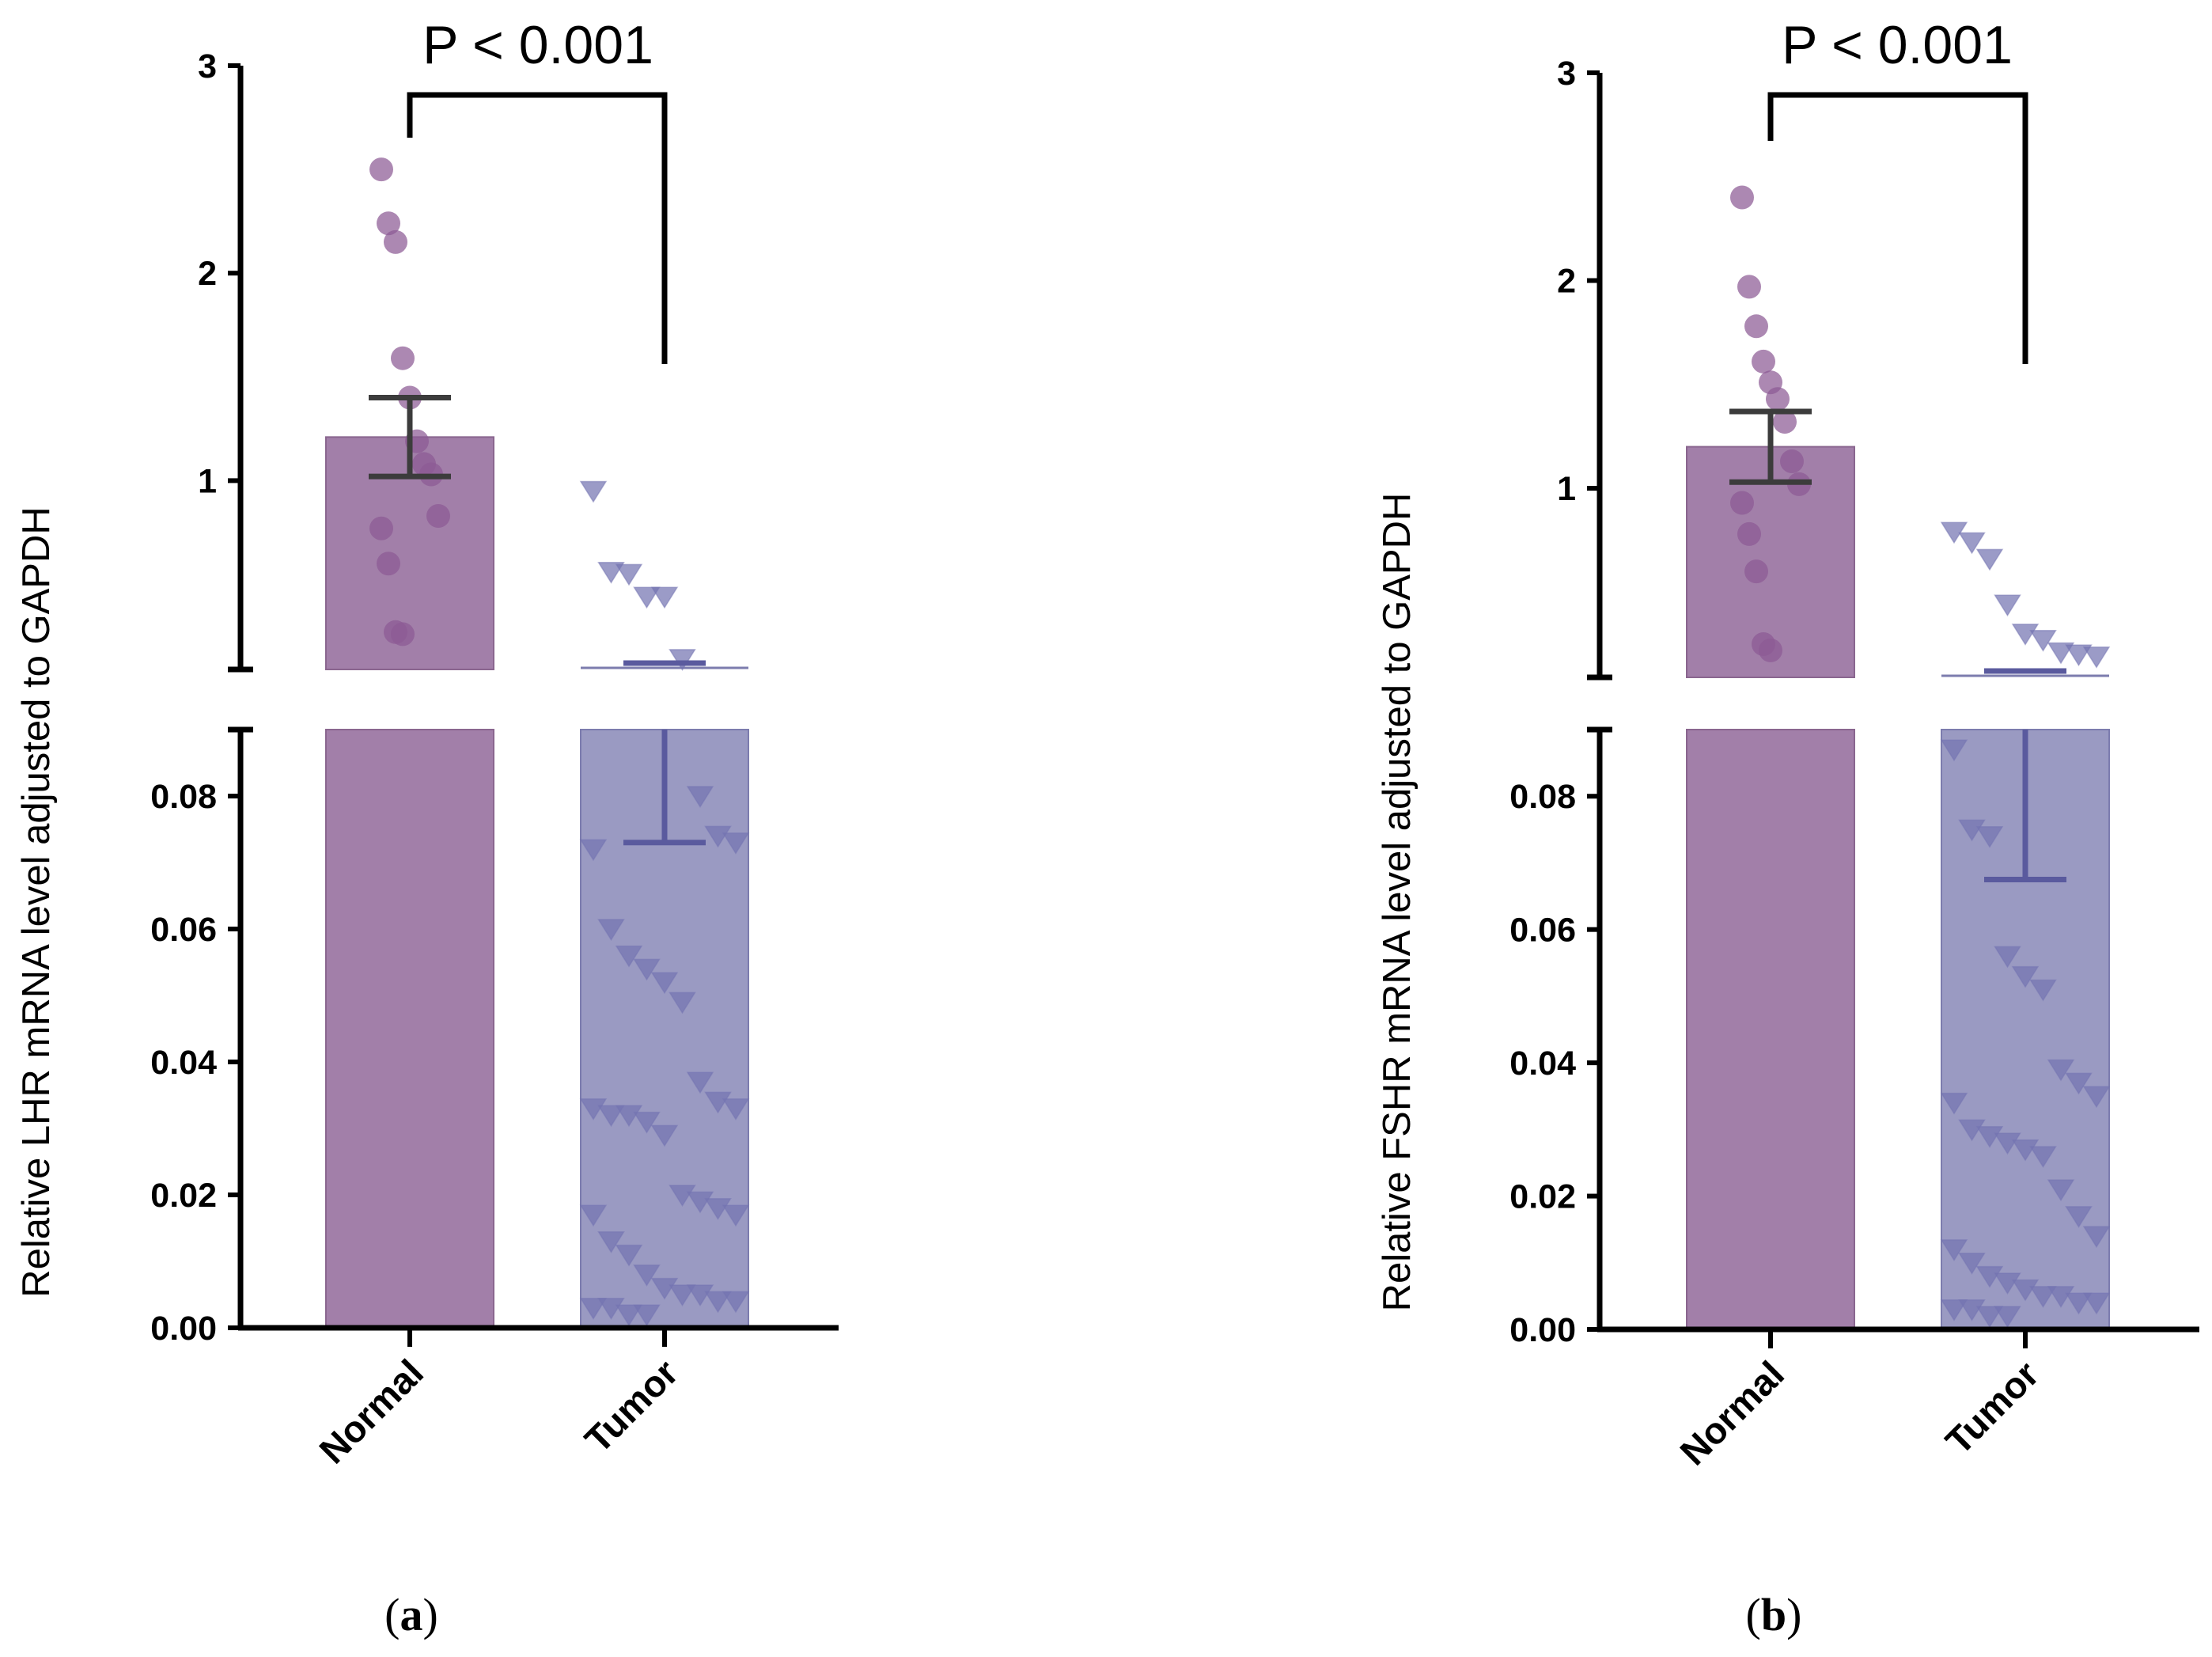 This screenshot has width=2212, height=1657. I want to click on y-tick-label: 0.00, so click(184, 1329).